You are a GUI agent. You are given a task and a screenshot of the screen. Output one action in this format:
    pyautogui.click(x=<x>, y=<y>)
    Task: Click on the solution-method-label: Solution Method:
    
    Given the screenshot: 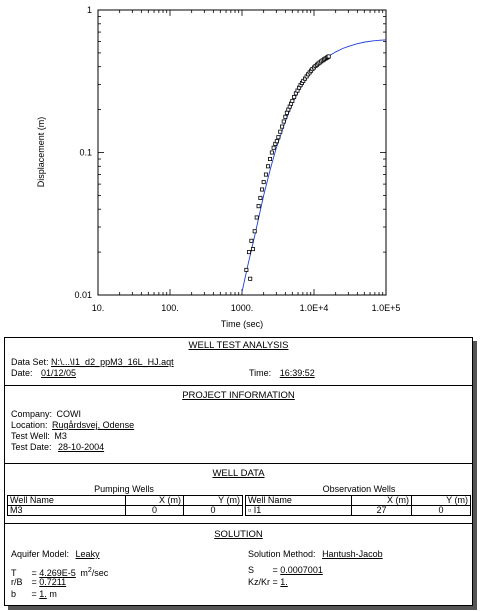 What is the action you would take?
    pyautogui.click(x=282, y=554)
    